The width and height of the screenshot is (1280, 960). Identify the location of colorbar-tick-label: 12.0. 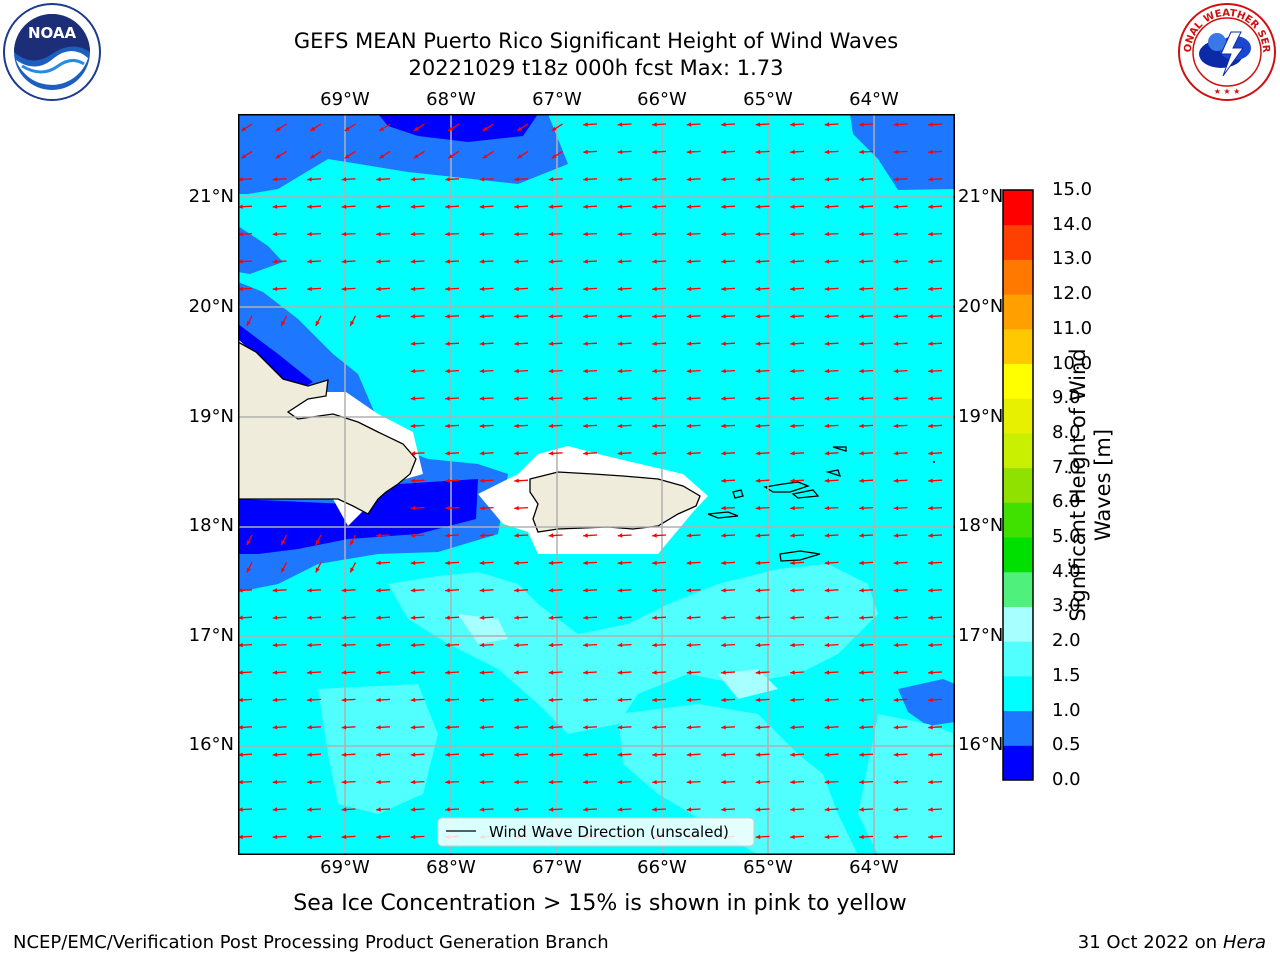
(1072, 294).